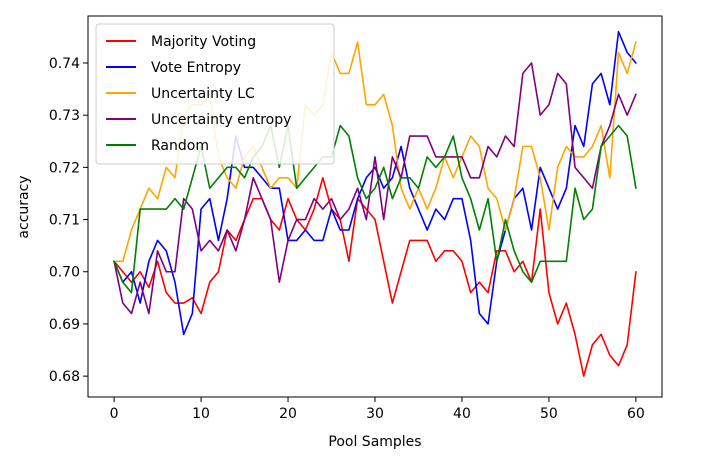  I want to click on x-tick-label: 40, so click(462, 414).